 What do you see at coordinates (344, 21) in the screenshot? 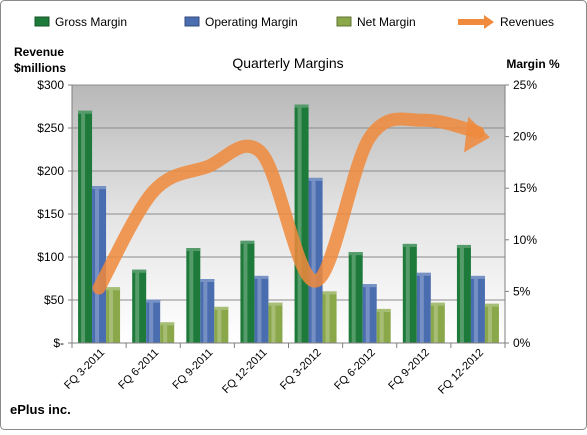
I see `legend-swatch-net-margin` at bounding box center [344, 21].